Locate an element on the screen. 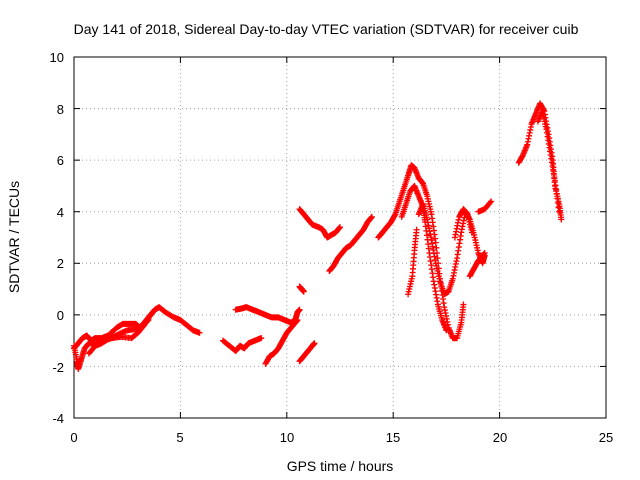  y-tick-label: -4 is located at coordinates (58, 418).